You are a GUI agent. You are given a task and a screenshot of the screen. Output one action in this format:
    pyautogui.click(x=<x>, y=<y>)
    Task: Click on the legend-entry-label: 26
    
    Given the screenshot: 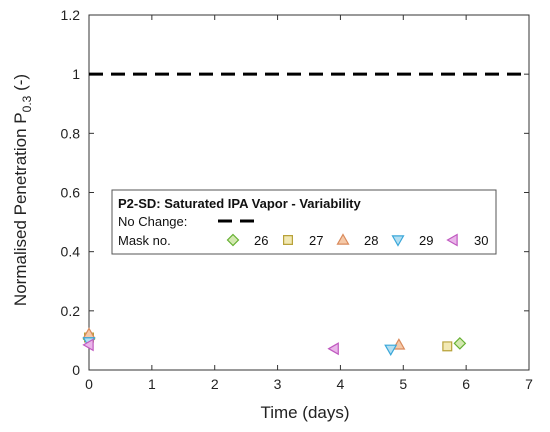 What is the action you would take?
    pyautogui.click(x=261, y=240)
    